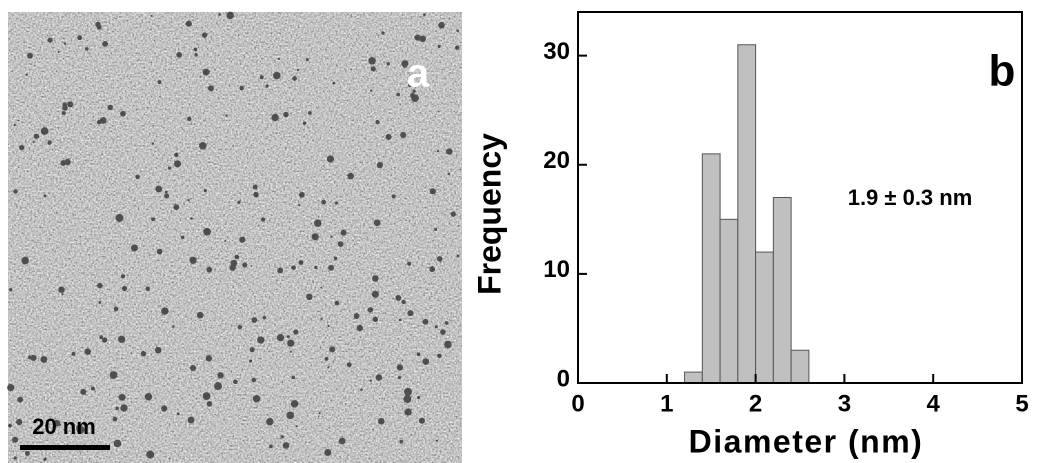 This screenshot has width=1040, height=463. Describe the element at coordinates (556, 269) in the screenshot. I see `y-tick-label: 10` at that location.